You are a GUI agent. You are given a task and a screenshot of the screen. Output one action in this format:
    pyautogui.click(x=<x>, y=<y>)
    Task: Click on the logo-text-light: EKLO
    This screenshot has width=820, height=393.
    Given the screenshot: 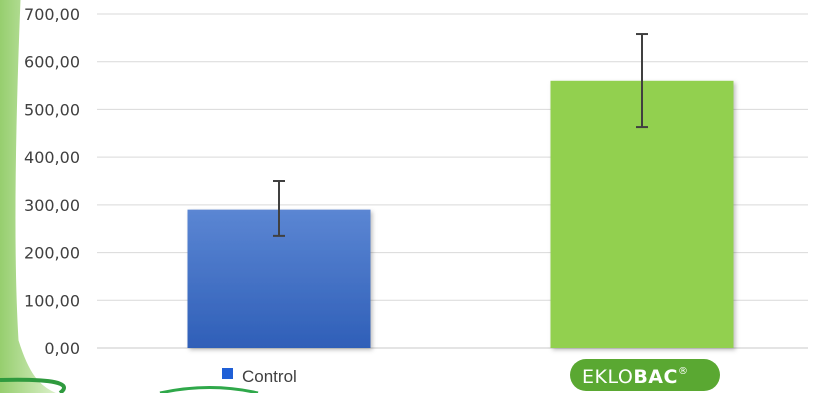 What is the action you would take?
    pyautogui.click(x=607, y=377)
    